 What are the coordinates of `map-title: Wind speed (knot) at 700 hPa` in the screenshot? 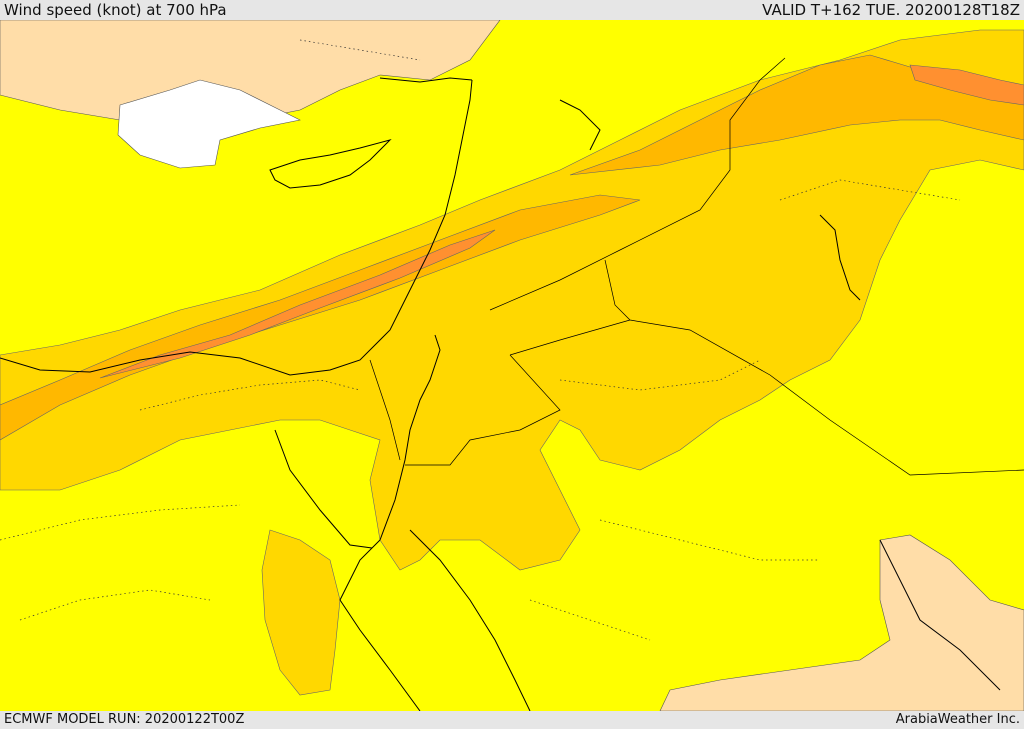 It's located at (115, 10).